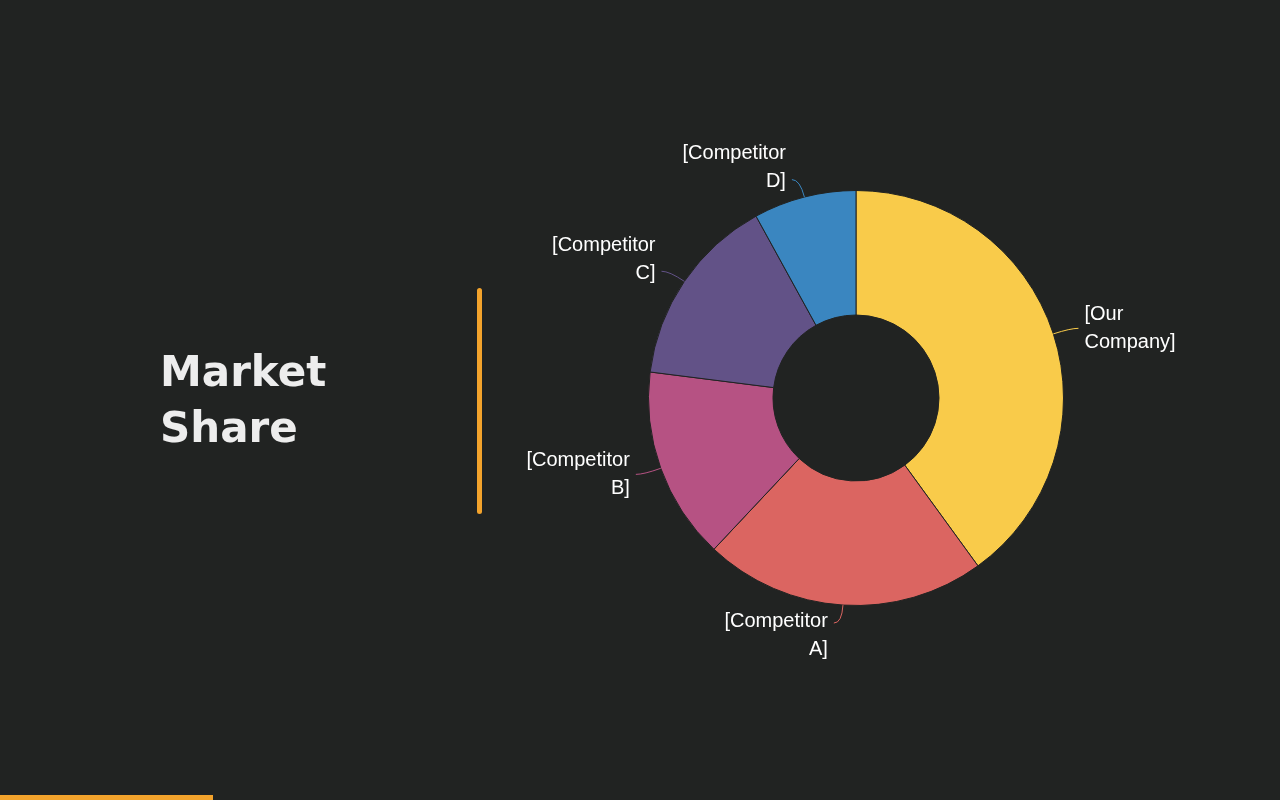 This screenshot has height=800, width=1280. Describe the element at coordinates (776, 633) in the screenshot. I see `slice-label: [Competitor A]` at that location.